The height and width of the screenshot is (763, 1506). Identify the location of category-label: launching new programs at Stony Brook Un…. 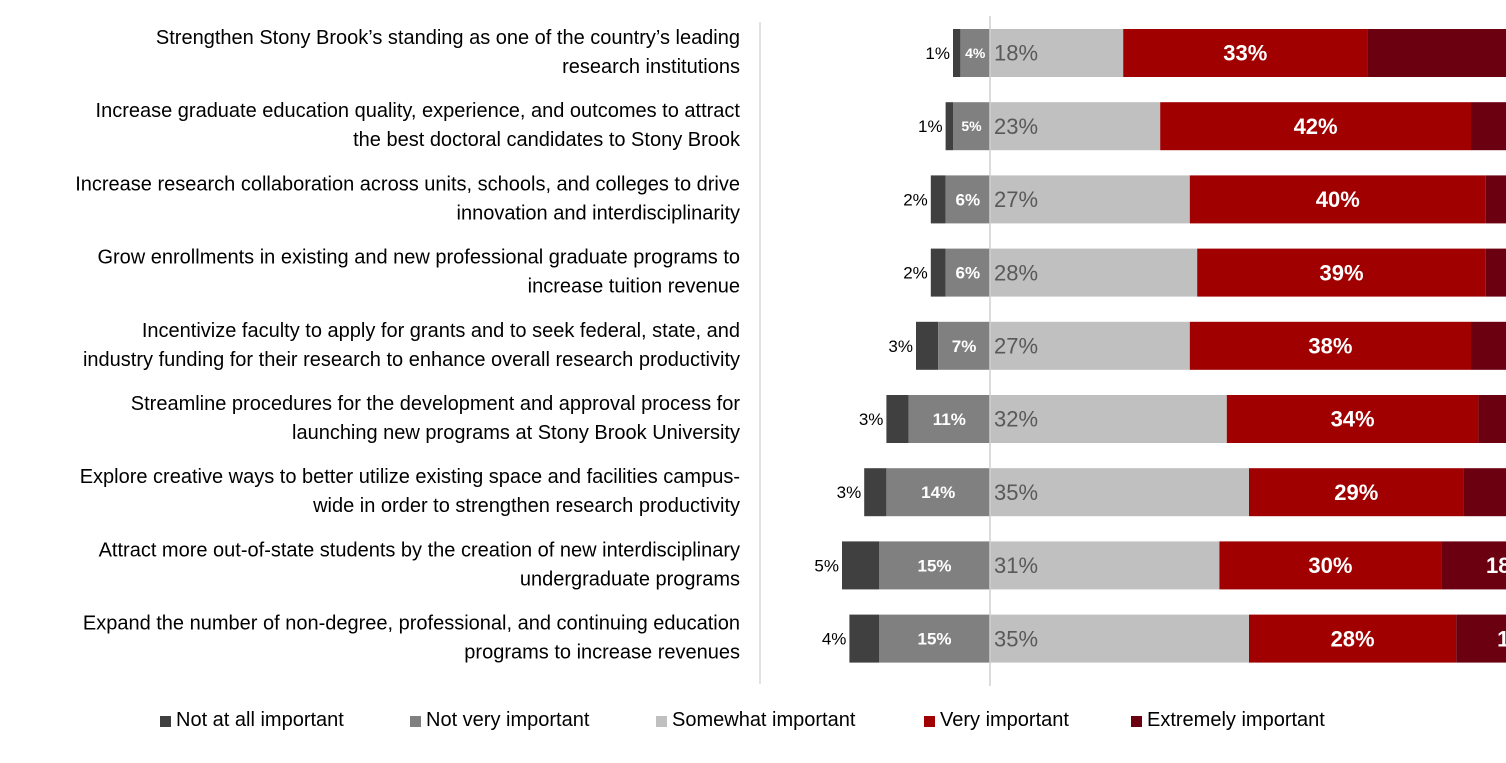
(516, 433).